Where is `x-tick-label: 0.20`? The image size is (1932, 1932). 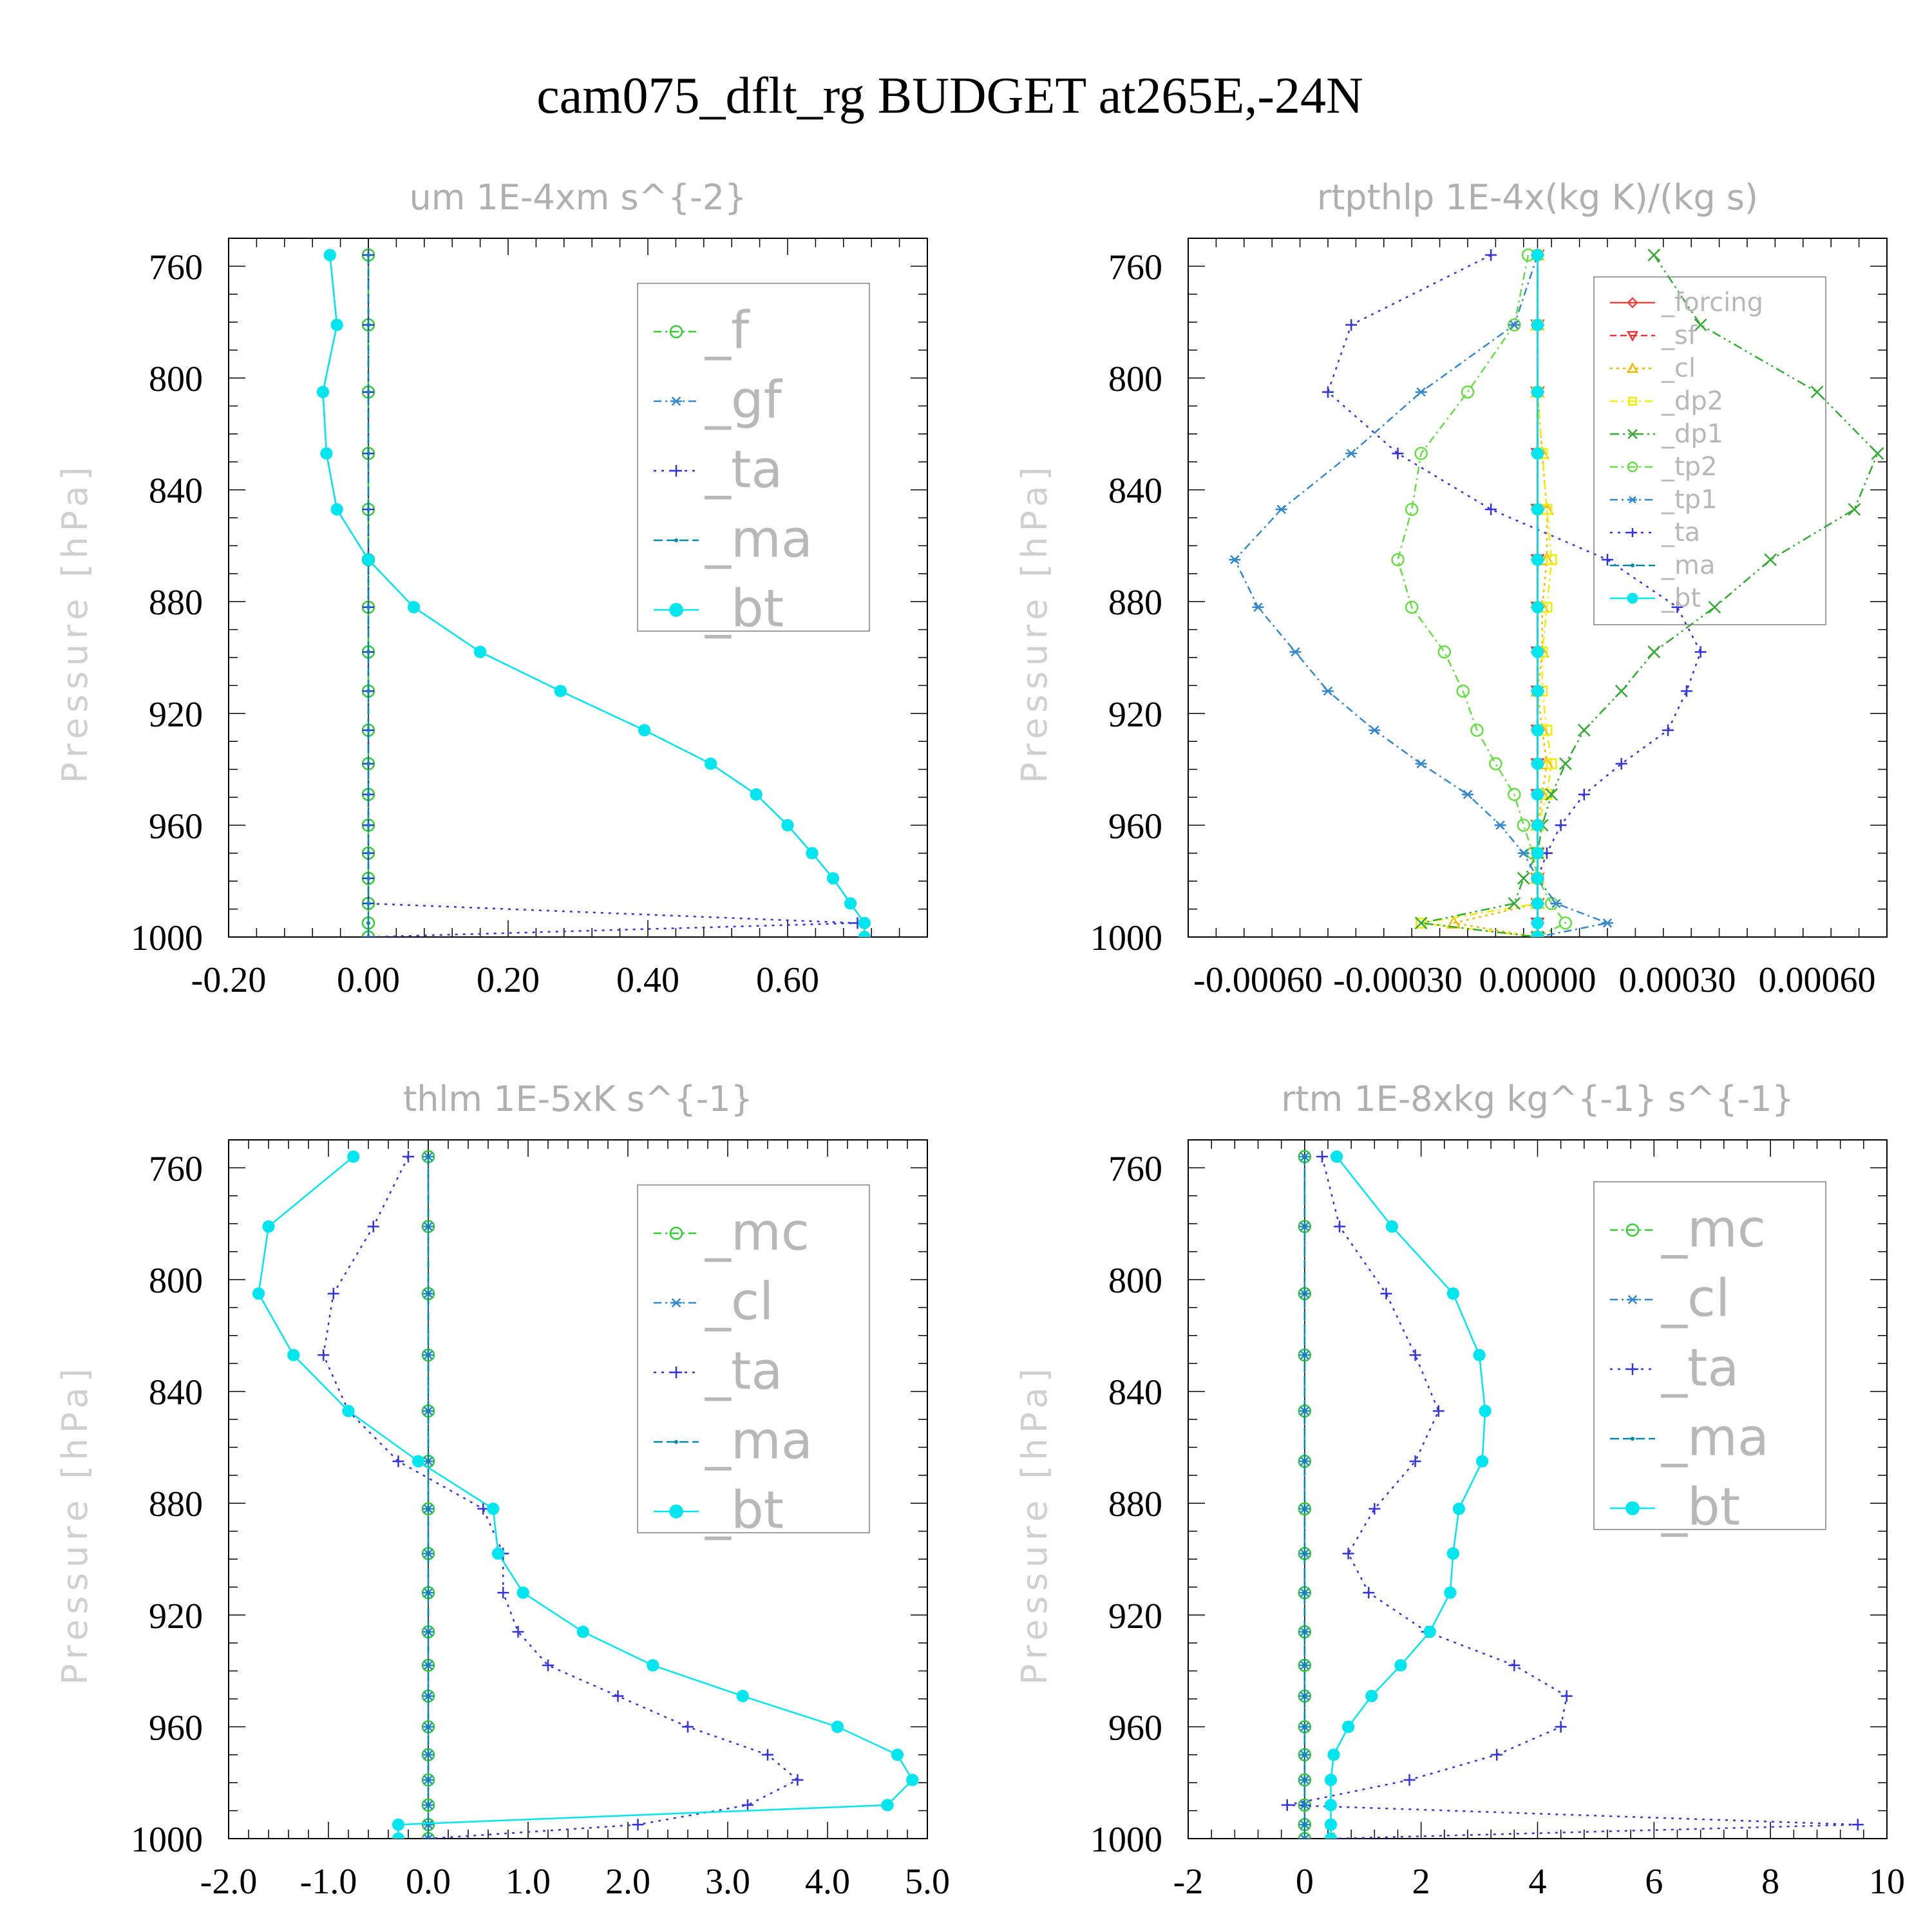
x-tick-label: 0.20 is located at coordinates (509, 980).